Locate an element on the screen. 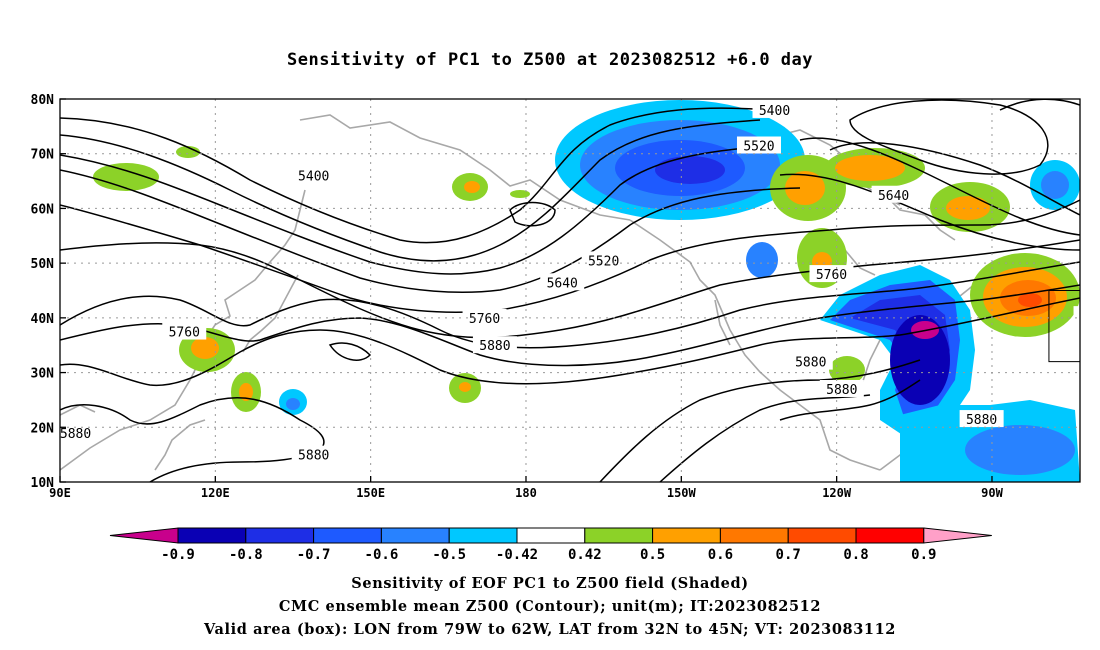  colorbar-label: 0.9 is located at coordinates (923, 555).